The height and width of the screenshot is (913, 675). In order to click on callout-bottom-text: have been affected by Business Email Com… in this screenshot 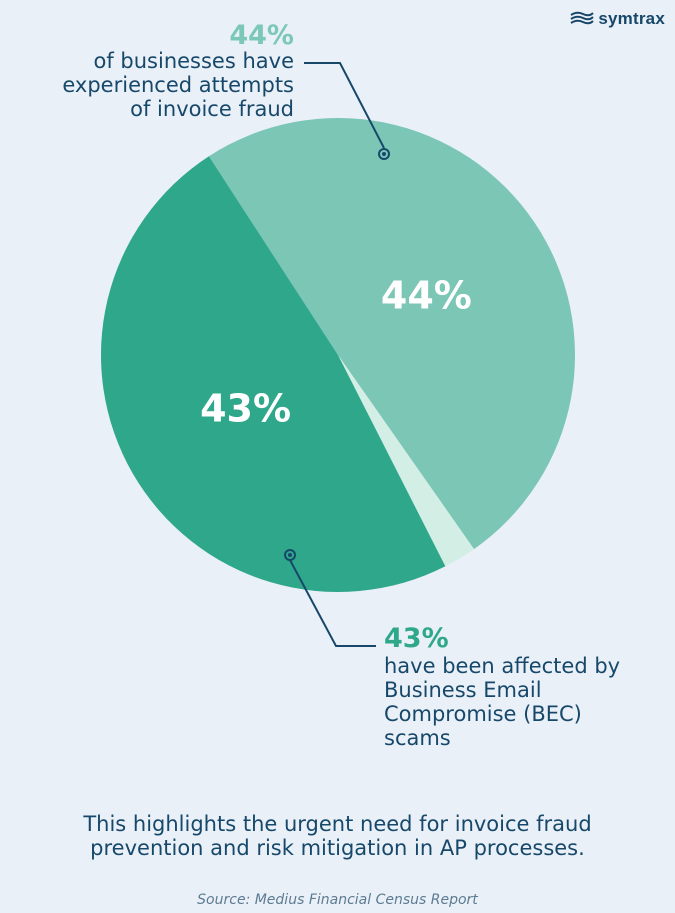, I will do `click(502, 702)`.